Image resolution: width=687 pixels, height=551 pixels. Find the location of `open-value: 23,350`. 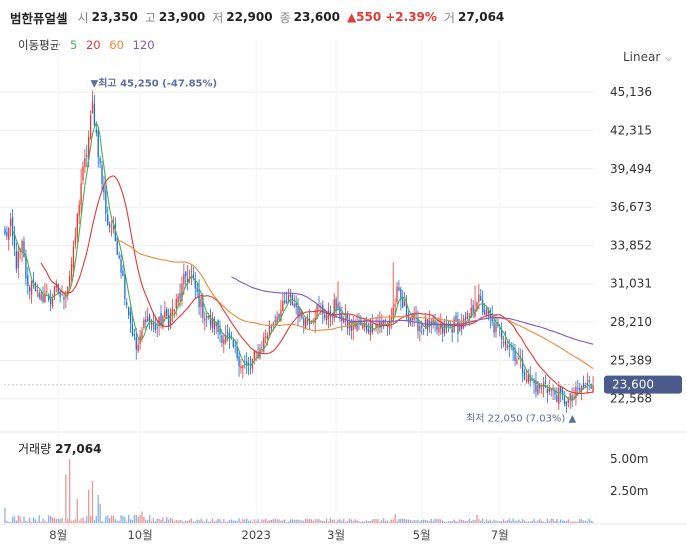

open-value: 23,350 is located at coordinates (114, 17).